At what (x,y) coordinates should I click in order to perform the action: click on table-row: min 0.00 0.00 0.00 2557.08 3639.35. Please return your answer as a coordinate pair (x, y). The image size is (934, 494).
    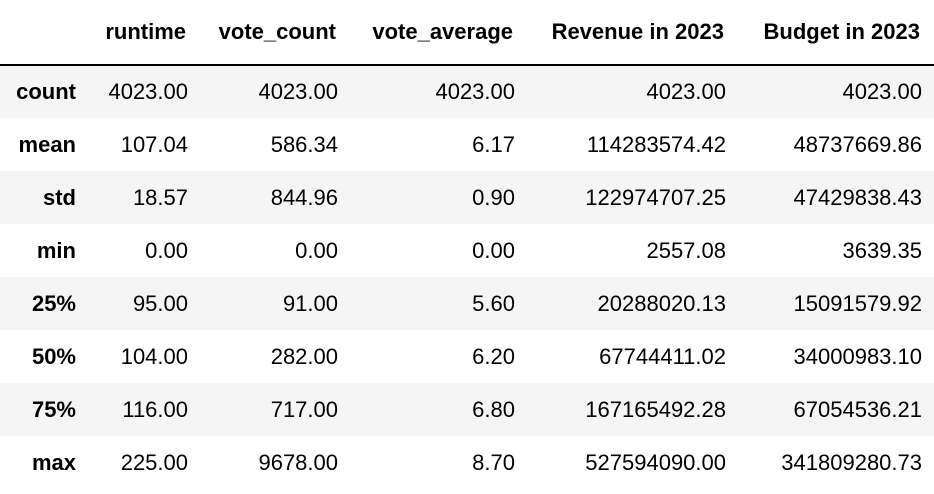
    Looking at the image, I should click on (467, 250).